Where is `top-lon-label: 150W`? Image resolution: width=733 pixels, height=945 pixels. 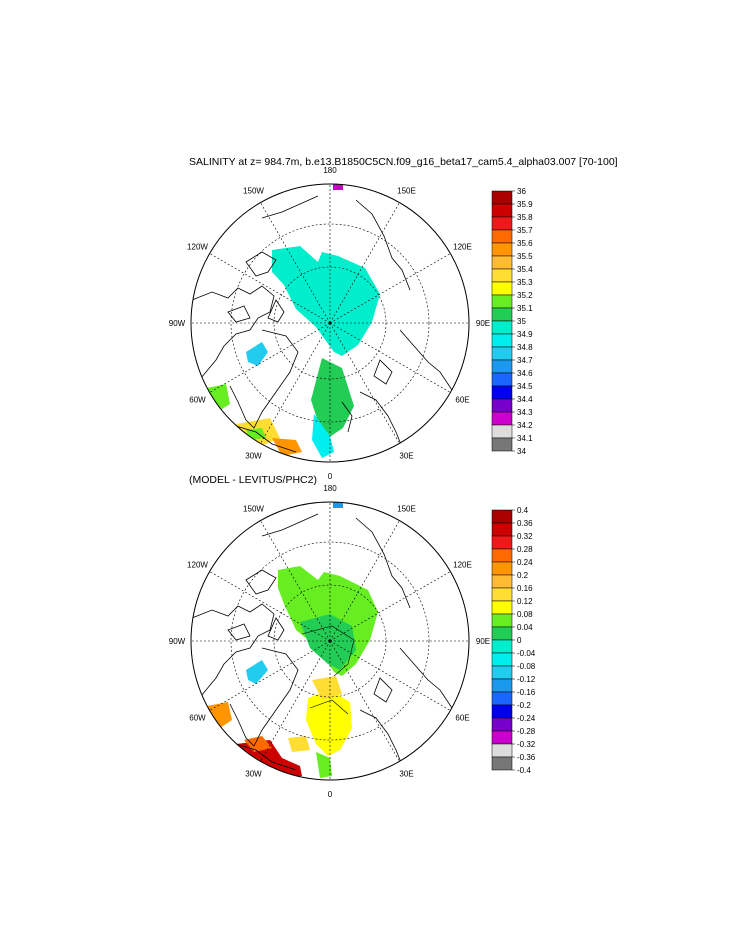 top-lon-label: 150W is located at coordinates (253, 191).